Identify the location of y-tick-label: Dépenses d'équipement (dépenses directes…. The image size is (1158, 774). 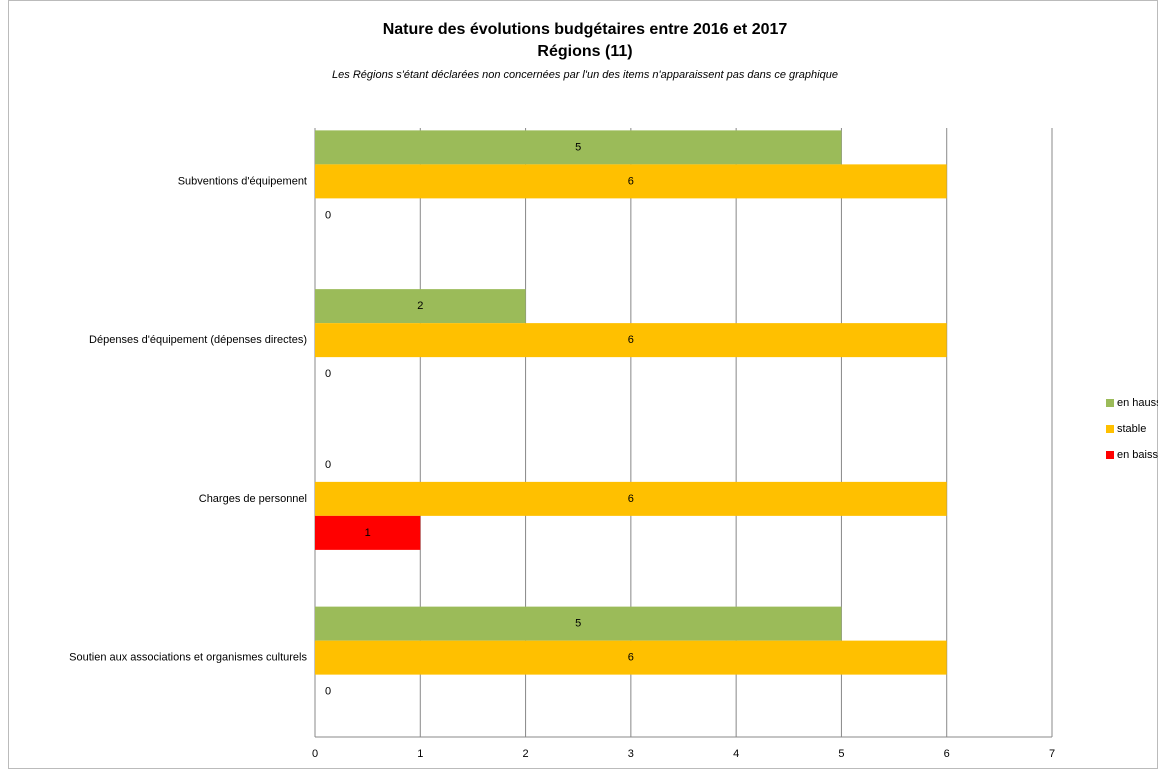
(198, 340).